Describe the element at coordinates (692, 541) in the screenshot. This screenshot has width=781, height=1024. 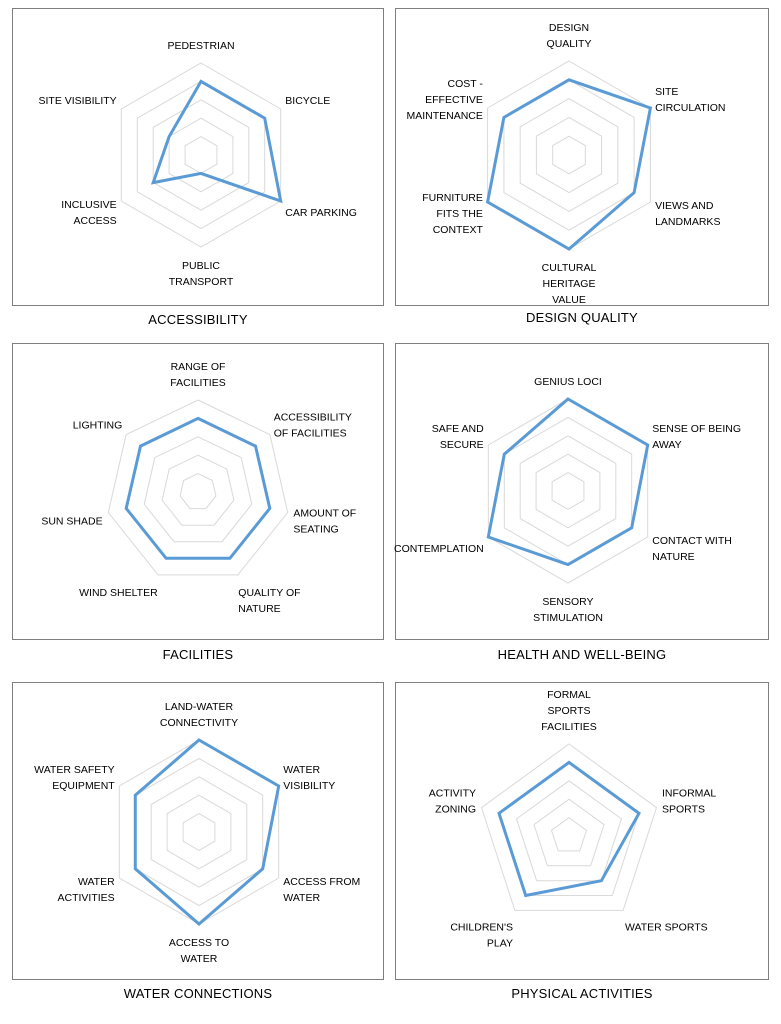
I see `axis-label-line: CONTACT WITH` at that location.